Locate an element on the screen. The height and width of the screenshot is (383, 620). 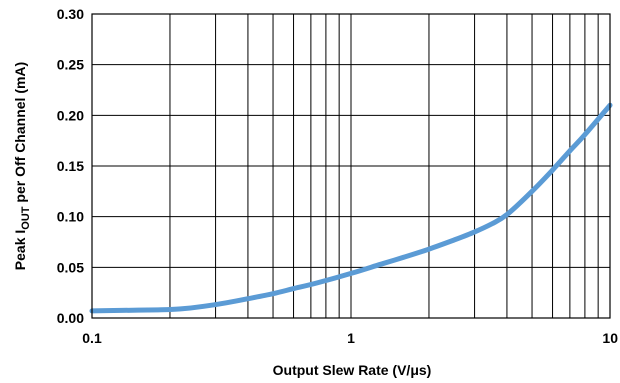
y-tick-label: 0.10 is located at coordinates (70, 217).